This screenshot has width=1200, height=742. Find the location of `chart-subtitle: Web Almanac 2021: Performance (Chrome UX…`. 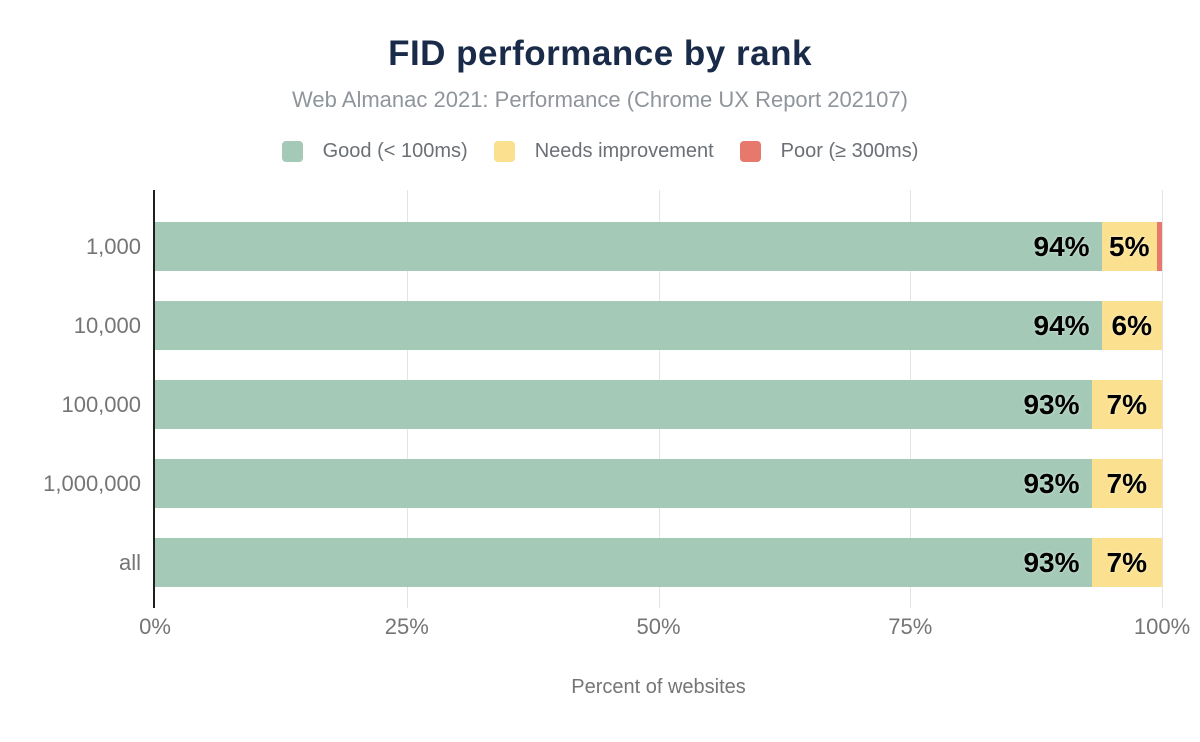

chart-subtitle: Web Almanac 2021: Performance (Chrome UX… is located at coordinates (600, 99).